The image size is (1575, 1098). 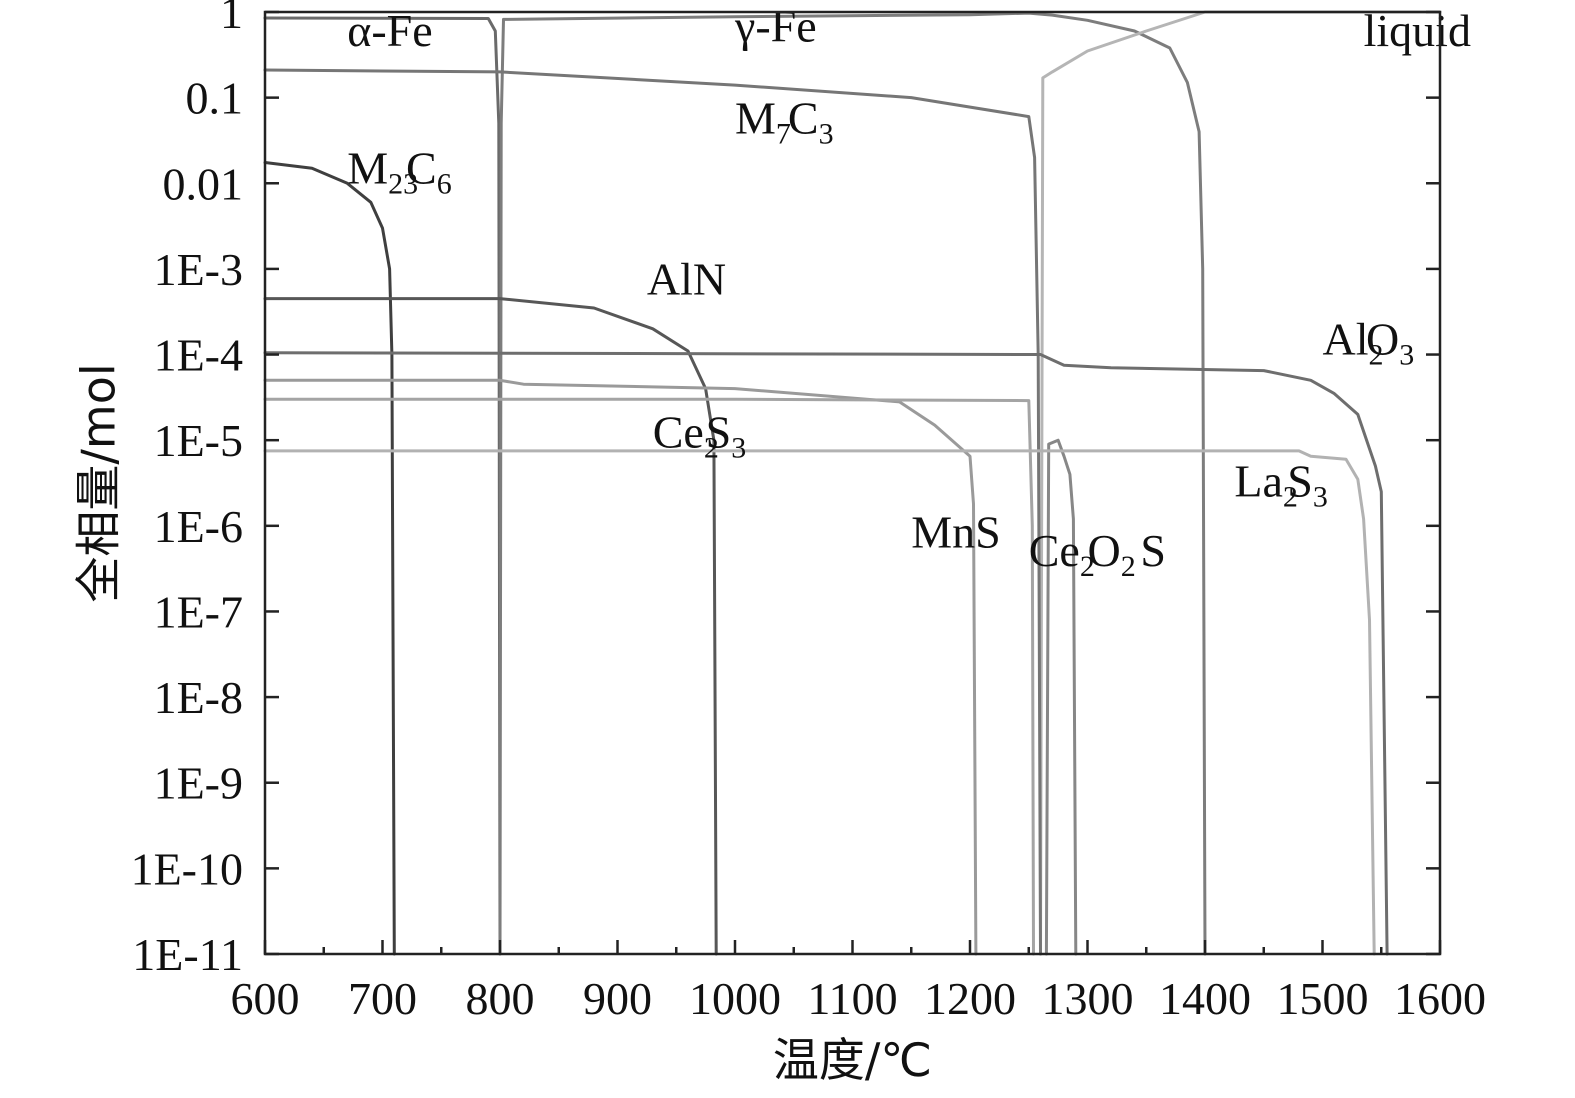 I want to click on series-label-ce2s3: Ce2, so click(x=686, y=436).